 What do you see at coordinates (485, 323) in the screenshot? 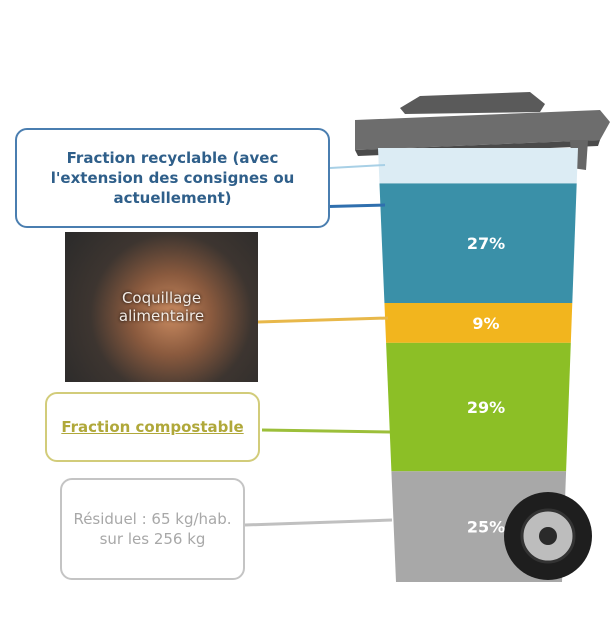
I see `segment-label: 9%` at bounding box center [485, 323].